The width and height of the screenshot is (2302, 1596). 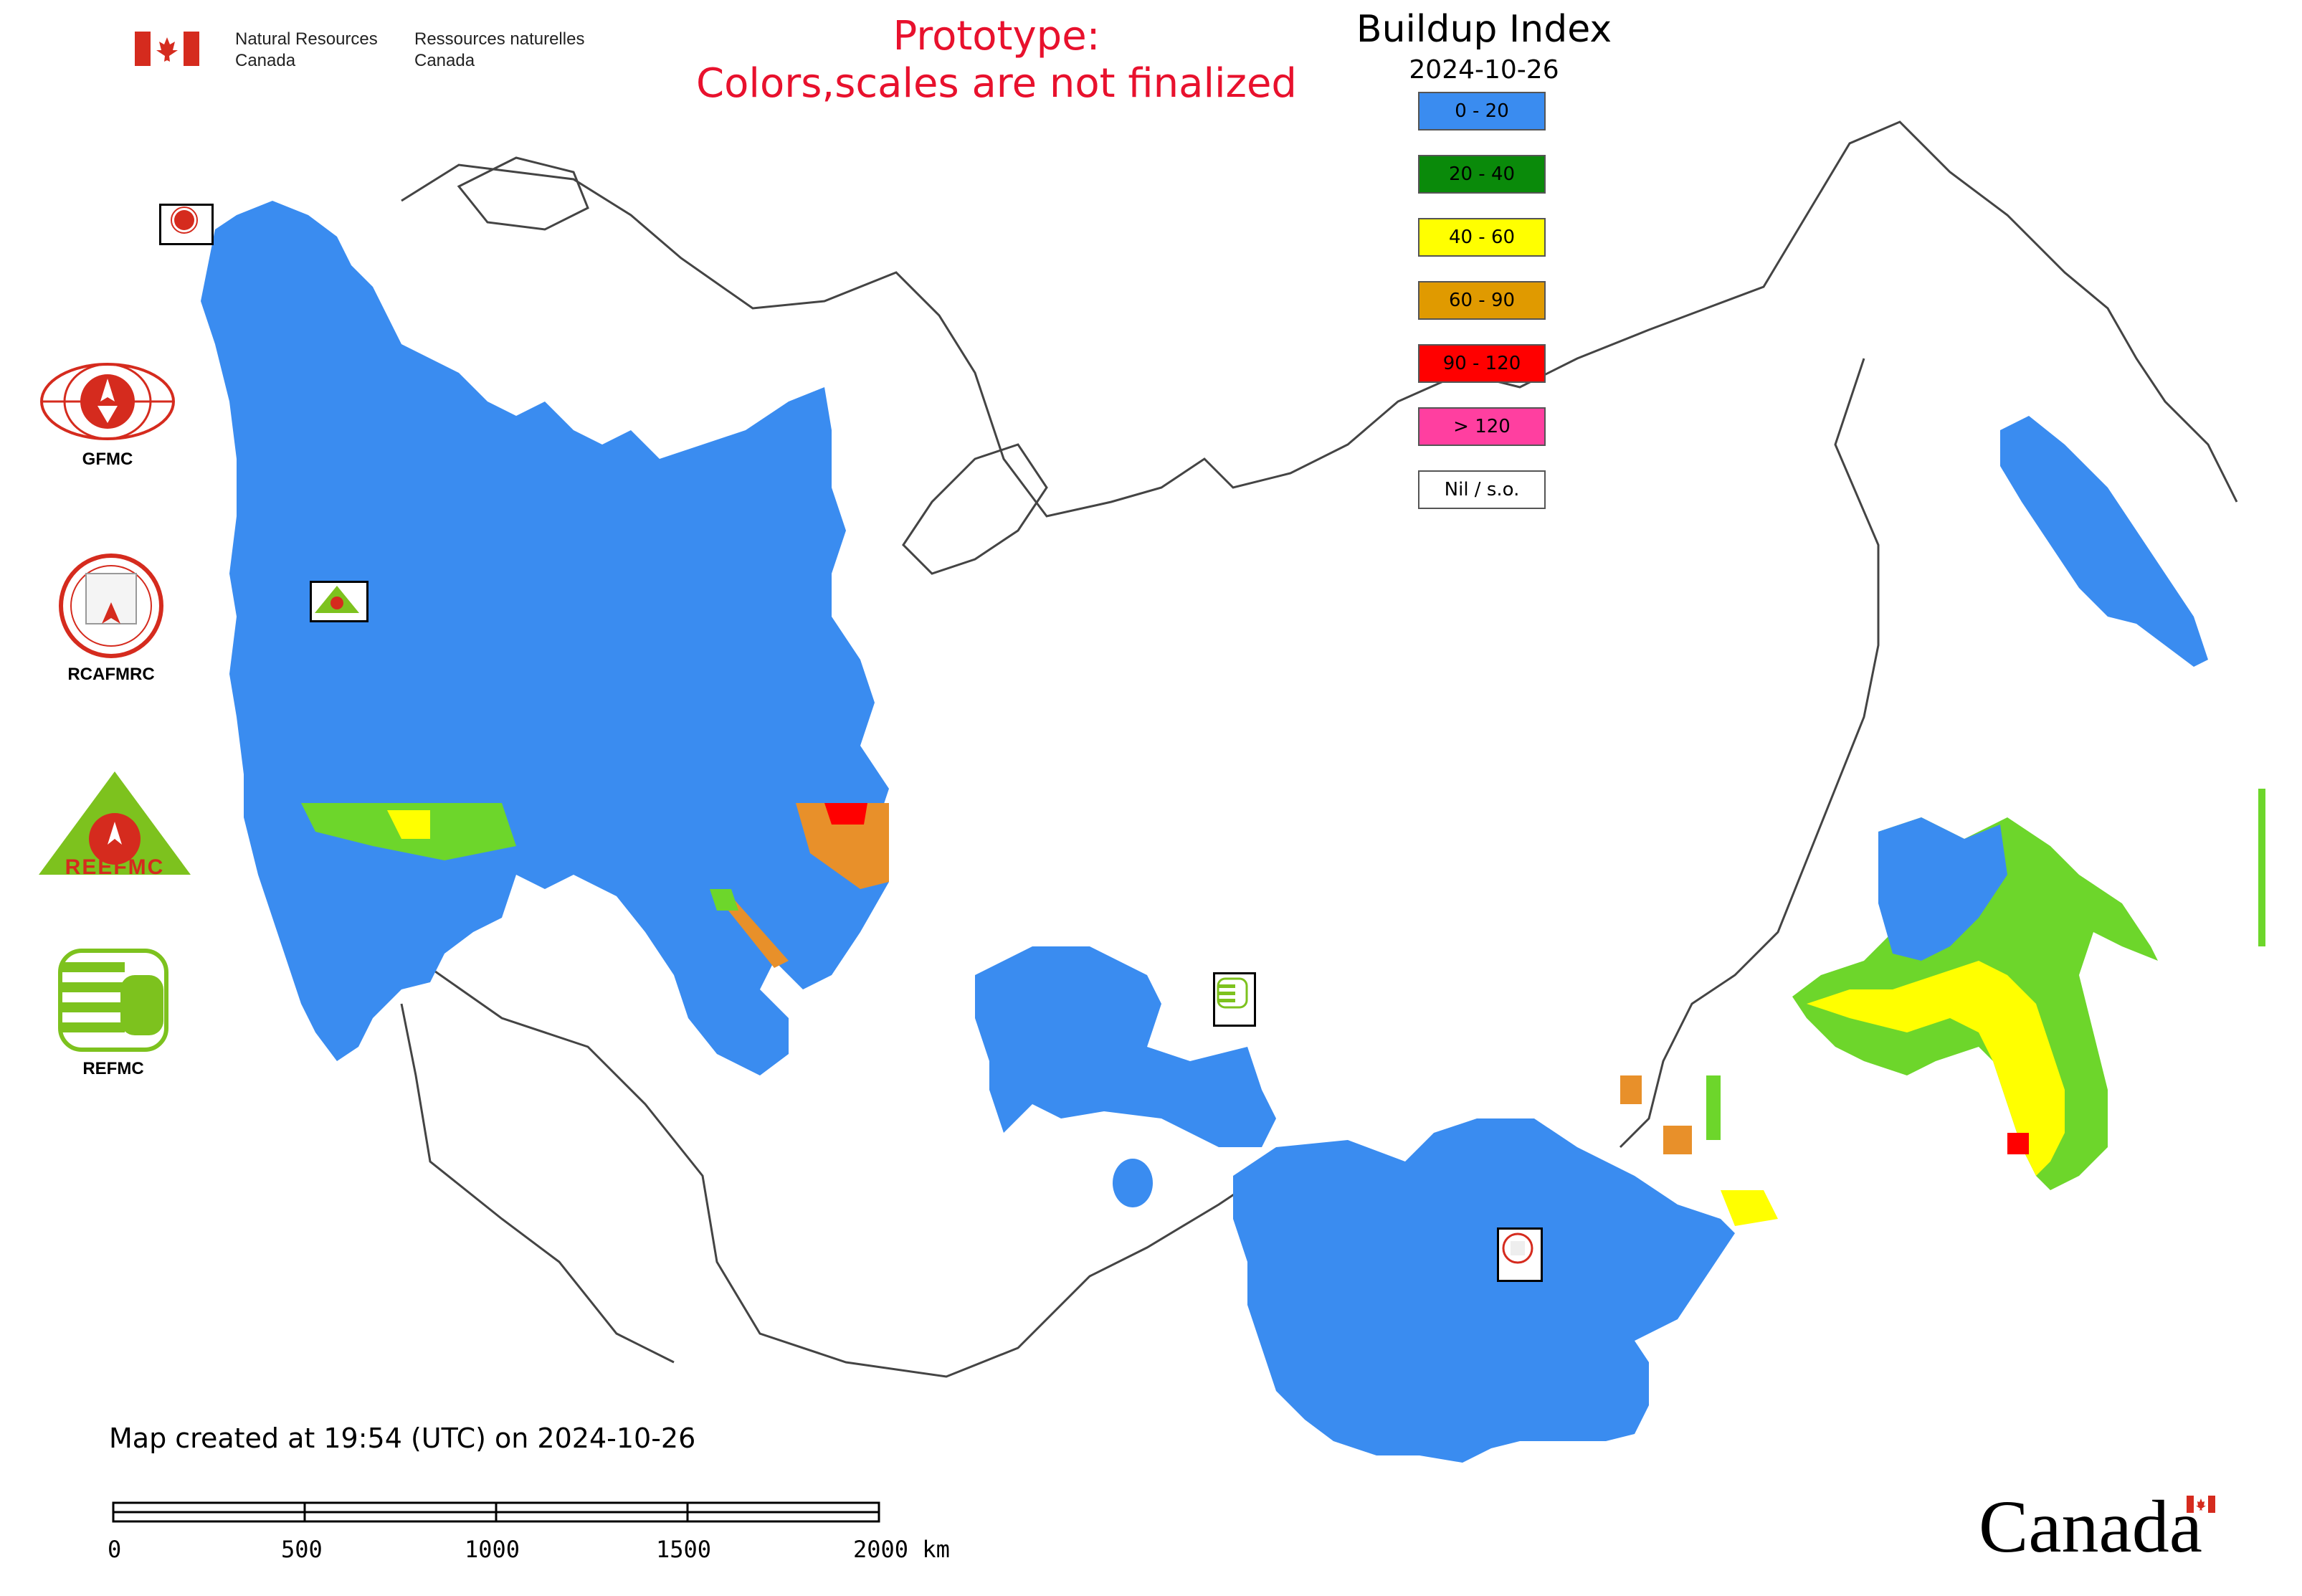 I want to click on legend-item: 0 - 20, so click(x=1482, y=111).